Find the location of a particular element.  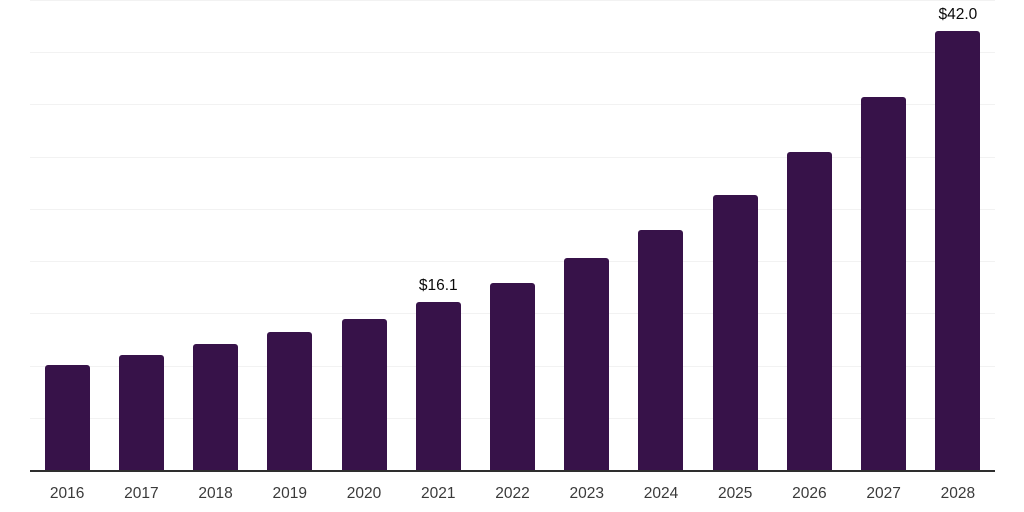

x-tick-label-2023: 2023 is located at coordinates (586, 493).